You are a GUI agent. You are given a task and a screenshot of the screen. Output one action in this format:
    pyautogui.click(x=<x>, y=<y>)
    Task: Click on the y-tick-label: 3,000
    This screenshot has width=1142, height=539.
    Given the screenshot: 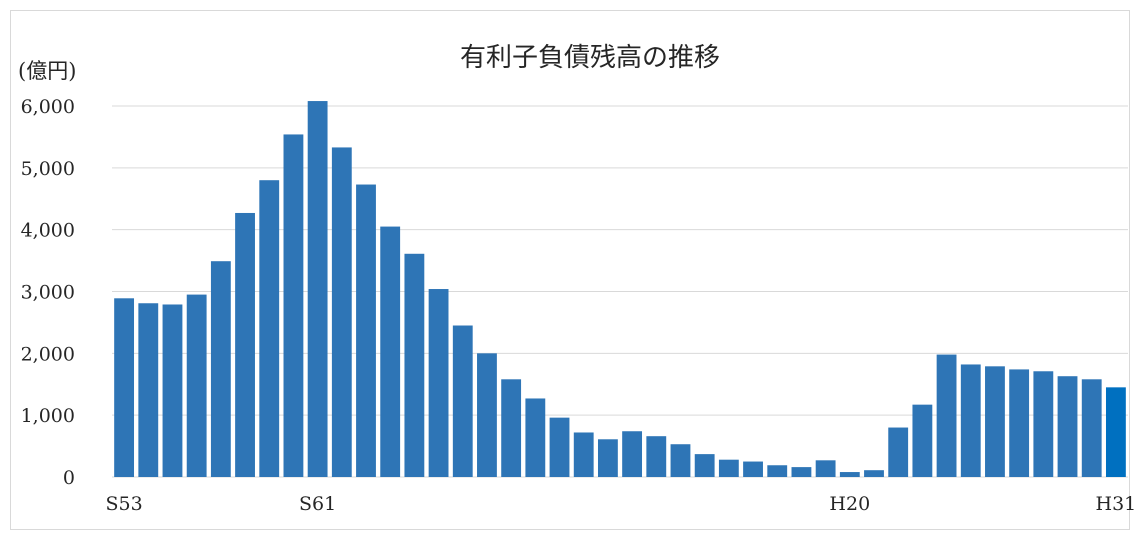 What is the action you would take?
    pyautogui.click(x=48, y=293)
    